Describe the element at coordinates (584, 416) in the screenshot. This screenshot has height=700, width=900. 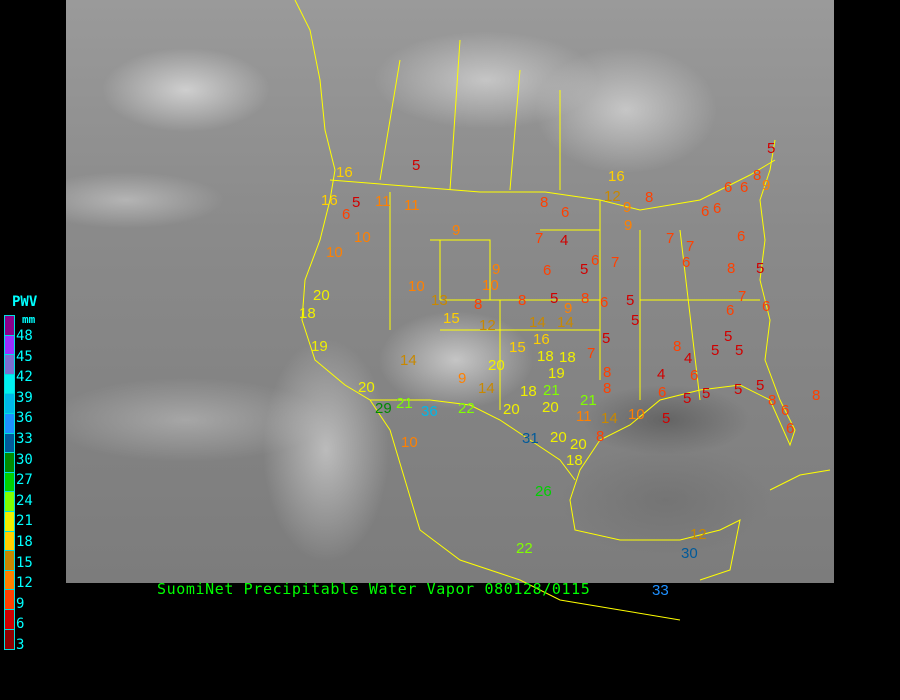
I see `station-pwv-value: 11` at that location.